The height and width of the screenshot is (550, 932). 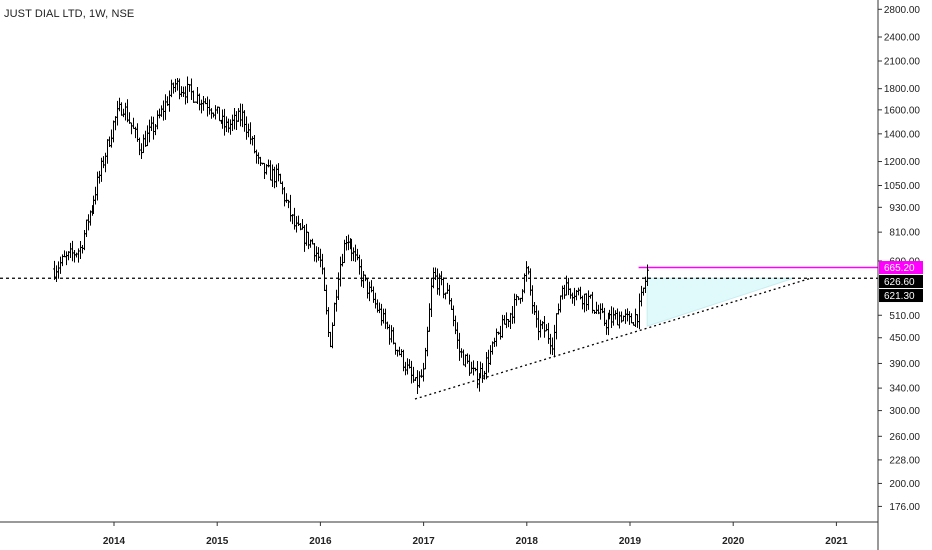 What do you see at coordinates (904, 460) in the screenshot?
I see `price-tick-label: 228.00` at bounding box center [904, 460].